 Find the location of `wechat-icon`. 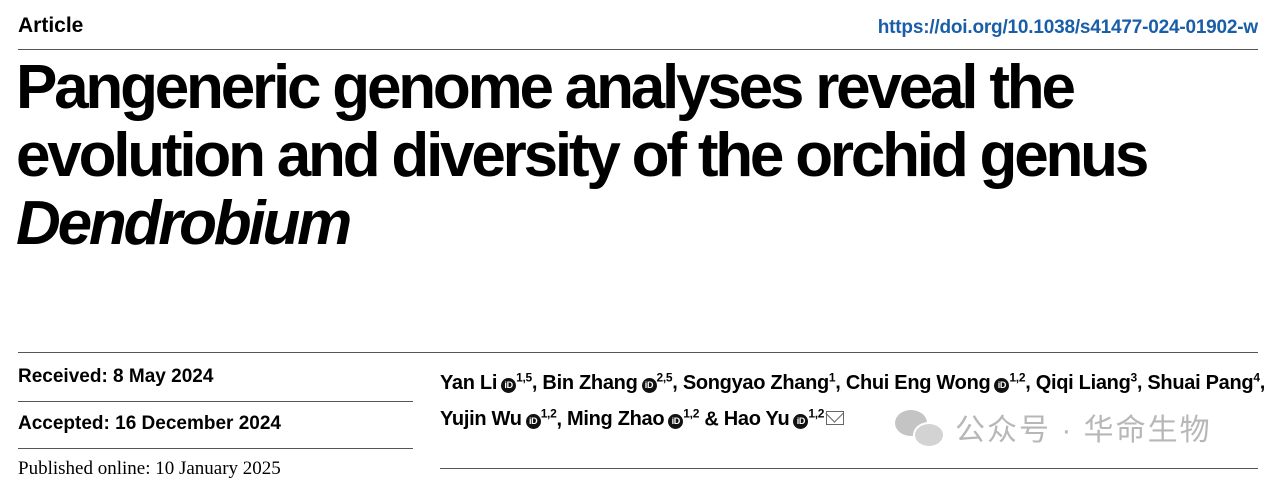

wechat-icon is located at coordinates (920, 428).